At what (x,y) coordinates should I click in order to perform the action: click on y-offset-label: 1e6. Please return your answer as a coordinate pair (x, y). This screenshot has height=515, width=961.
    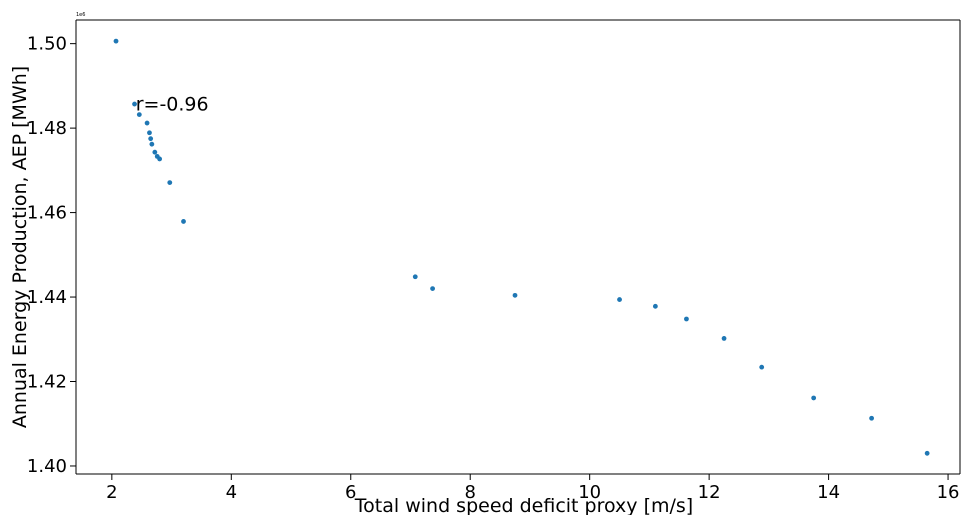
    Looking at the image, I should click on (80, 15).